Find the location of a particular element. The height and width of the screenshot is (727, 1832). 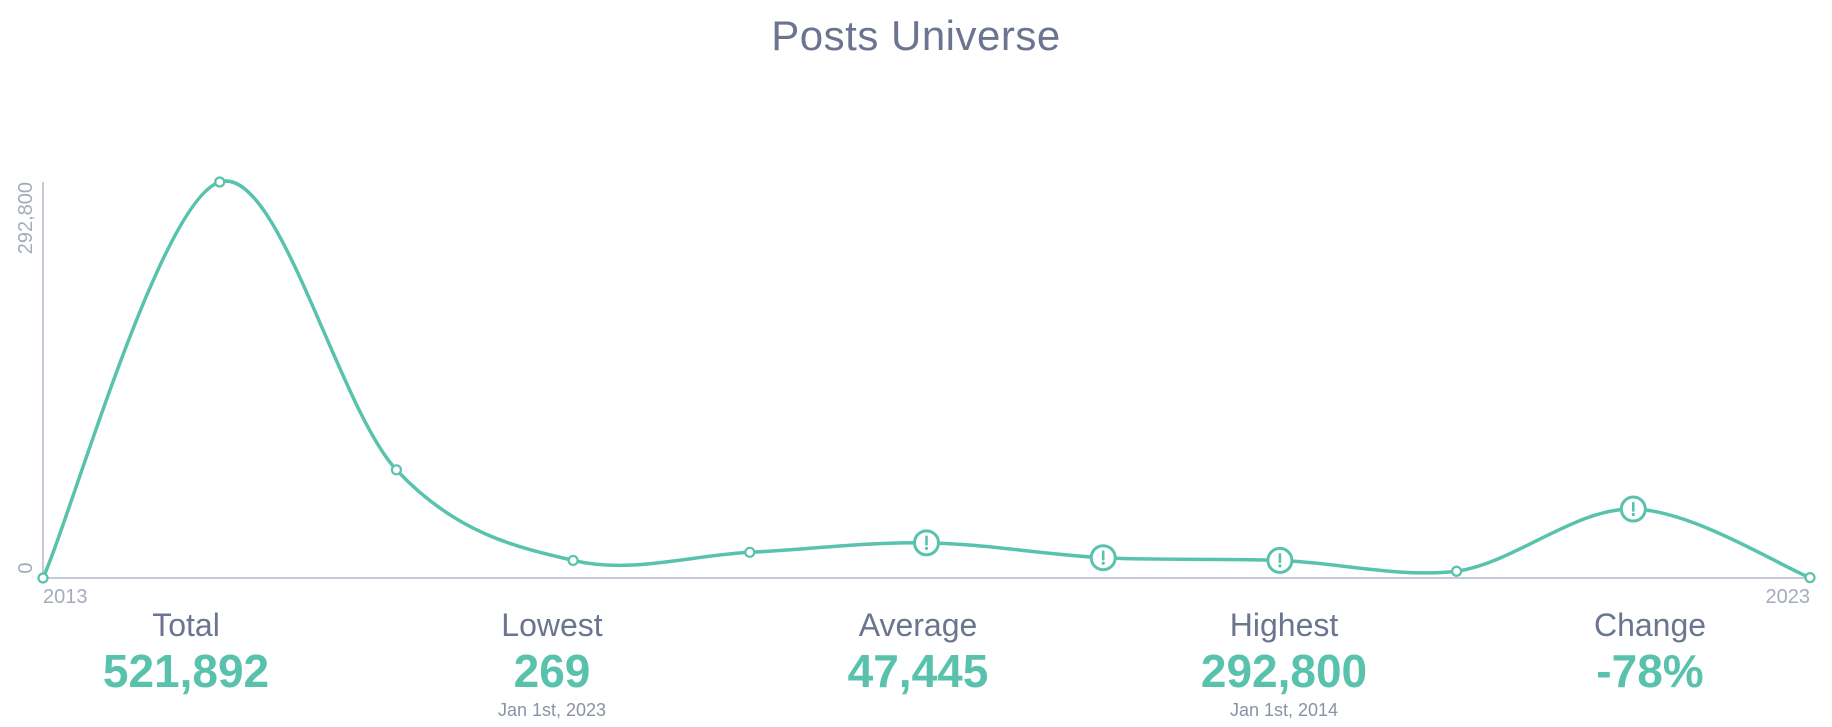

x-tick-label: 2013 is located at coordinates (65, 597).